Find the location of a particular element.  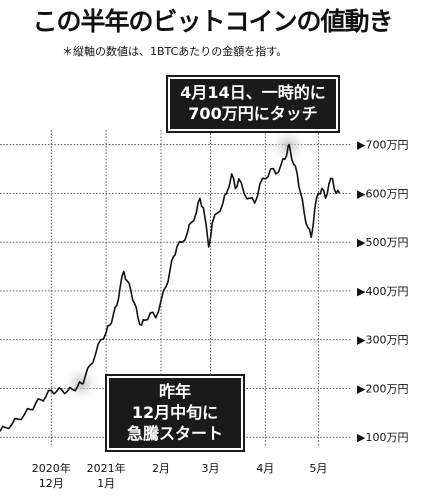

x-tick-label: 1月 is located at coordinates (106, 483).